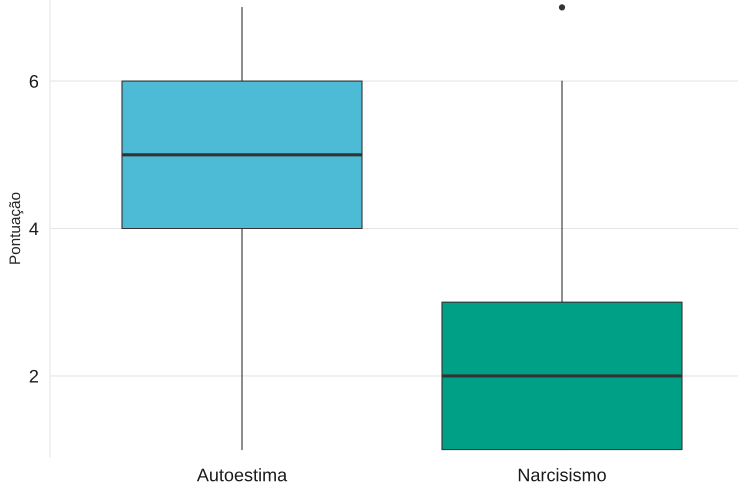 The width and height of the screenshot is (738, 497). I want to click on x-tick-label: Narcisismo, so click(562, 475).